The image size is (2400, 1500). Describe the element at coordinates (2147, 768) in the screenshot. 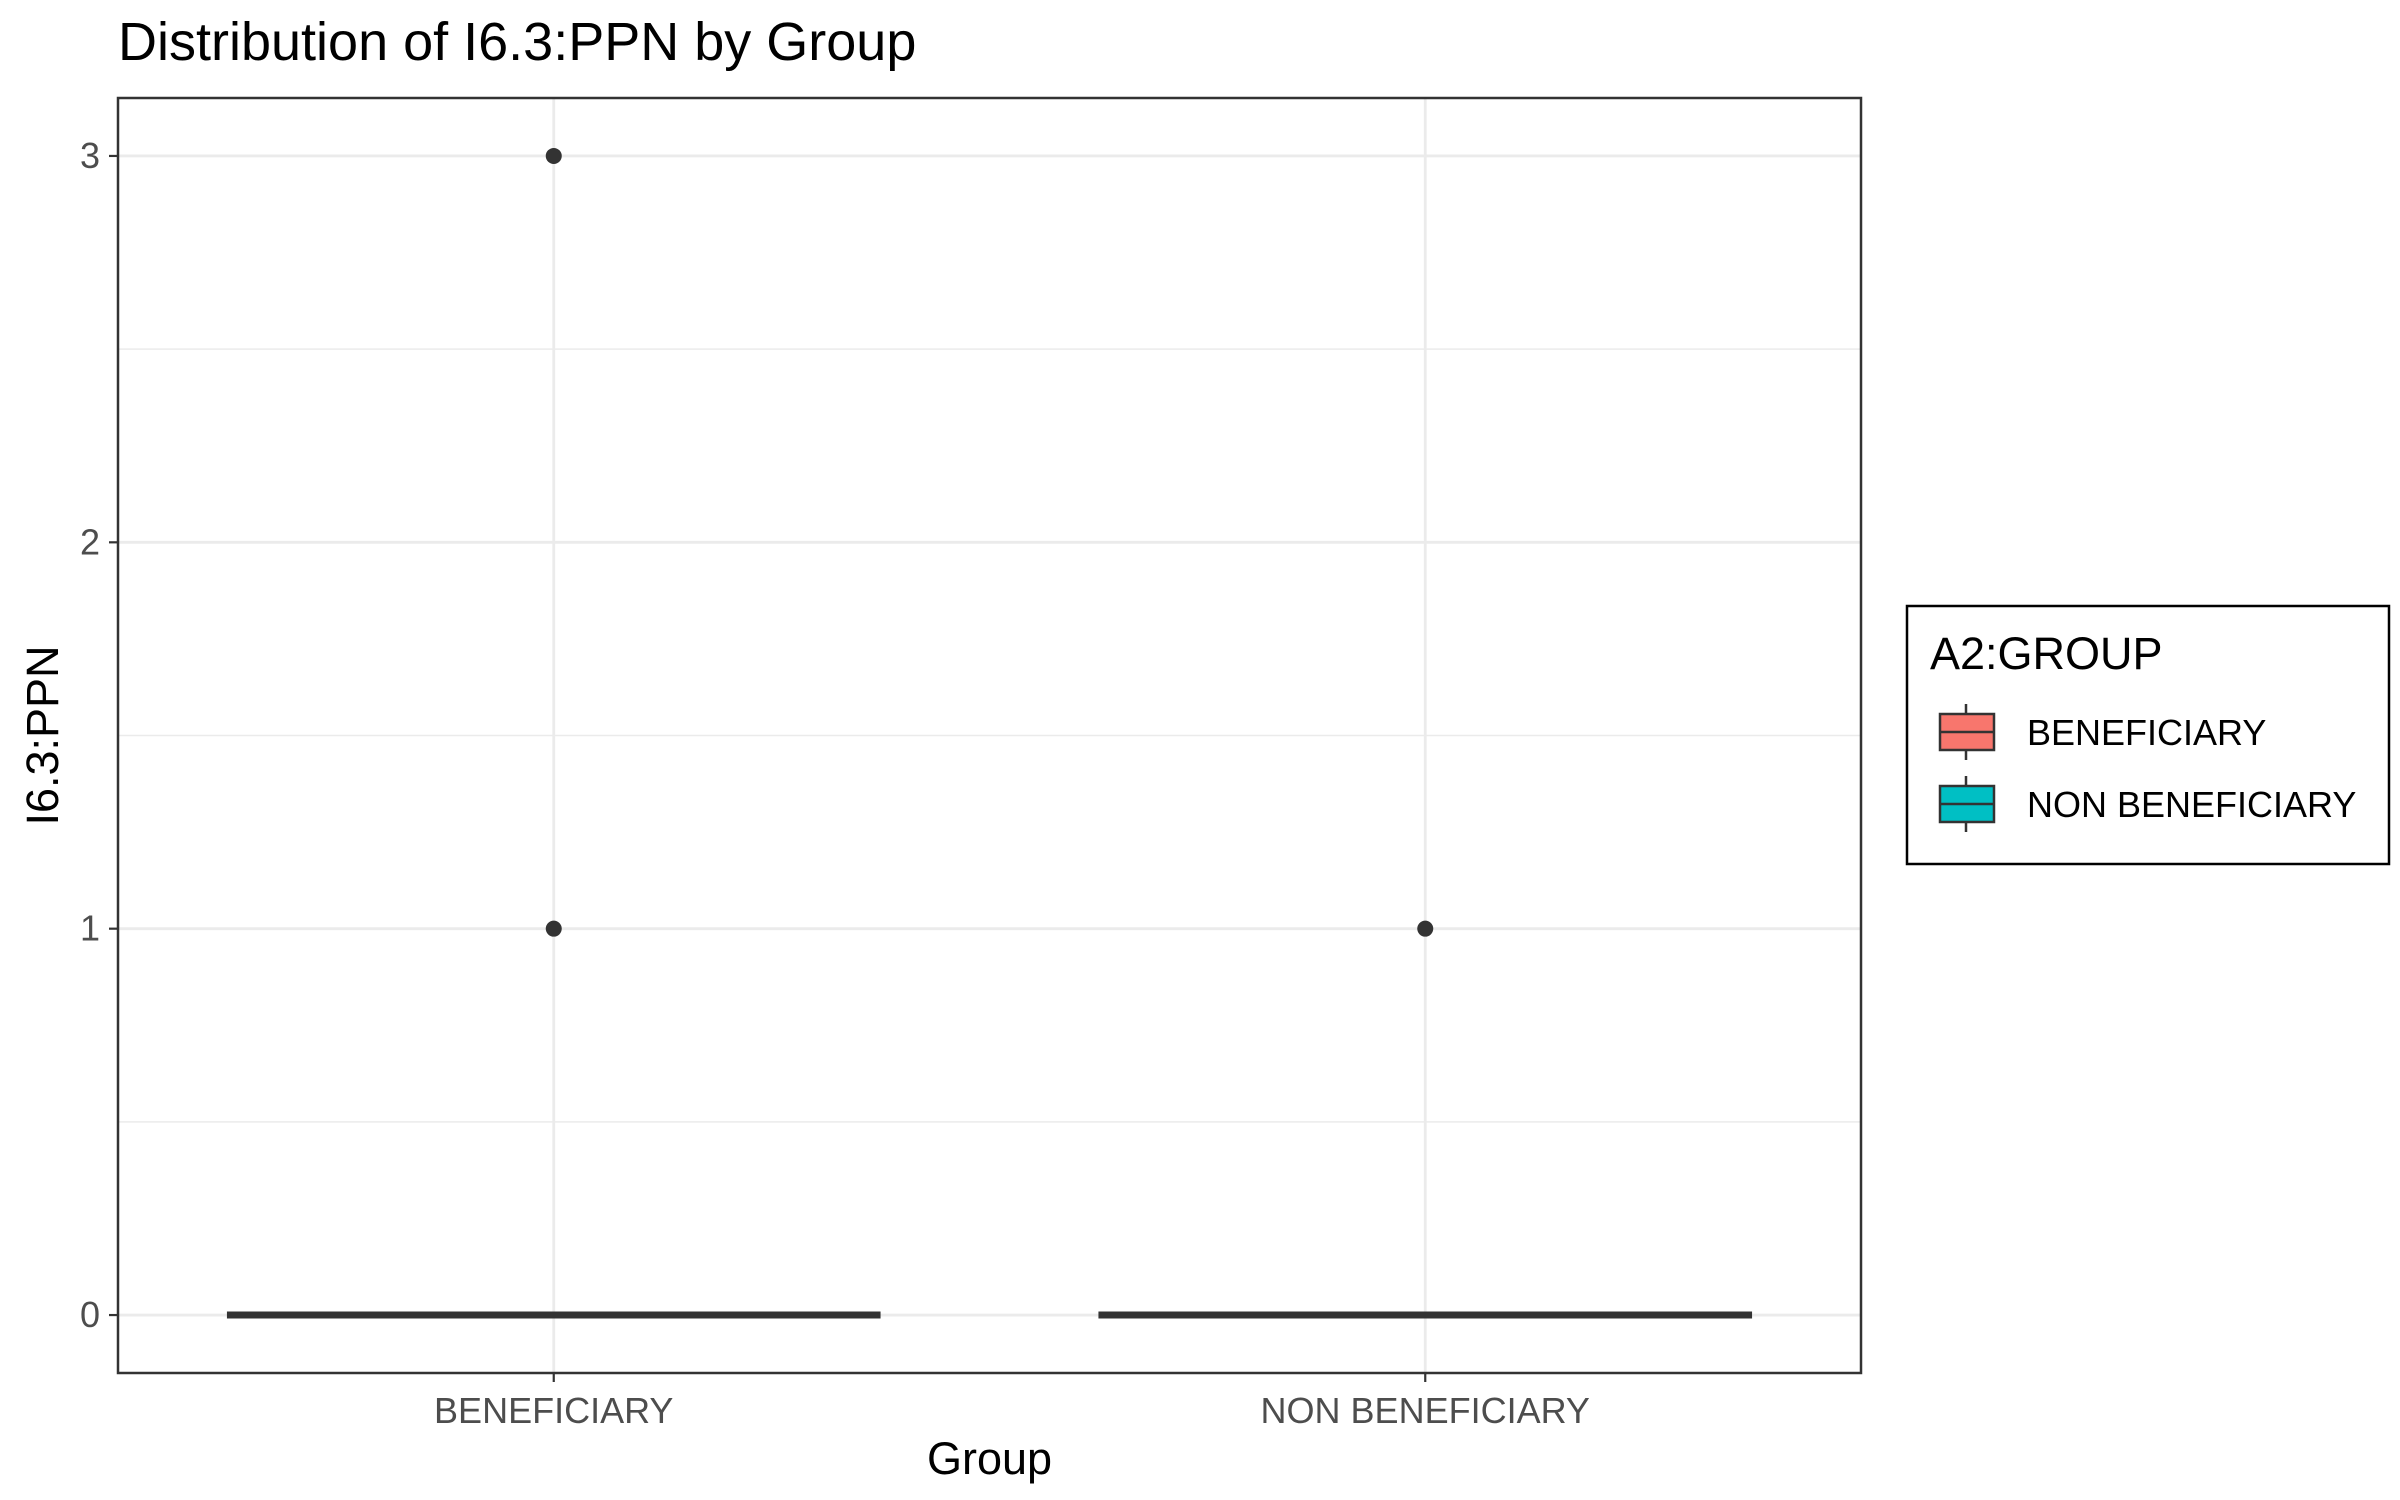

I see `legend-items: BENEFICIARY NON BENEFICIARY` at that location.